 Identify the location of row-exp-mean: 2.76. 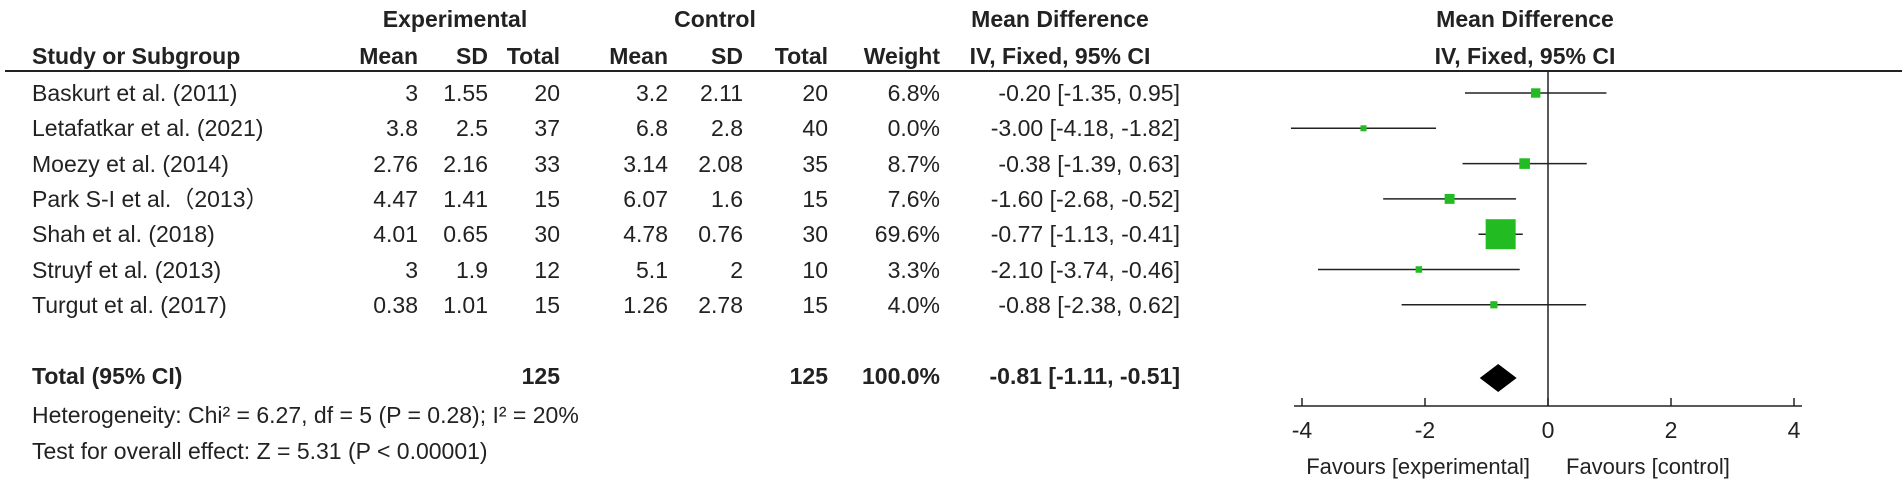
(395, 163).